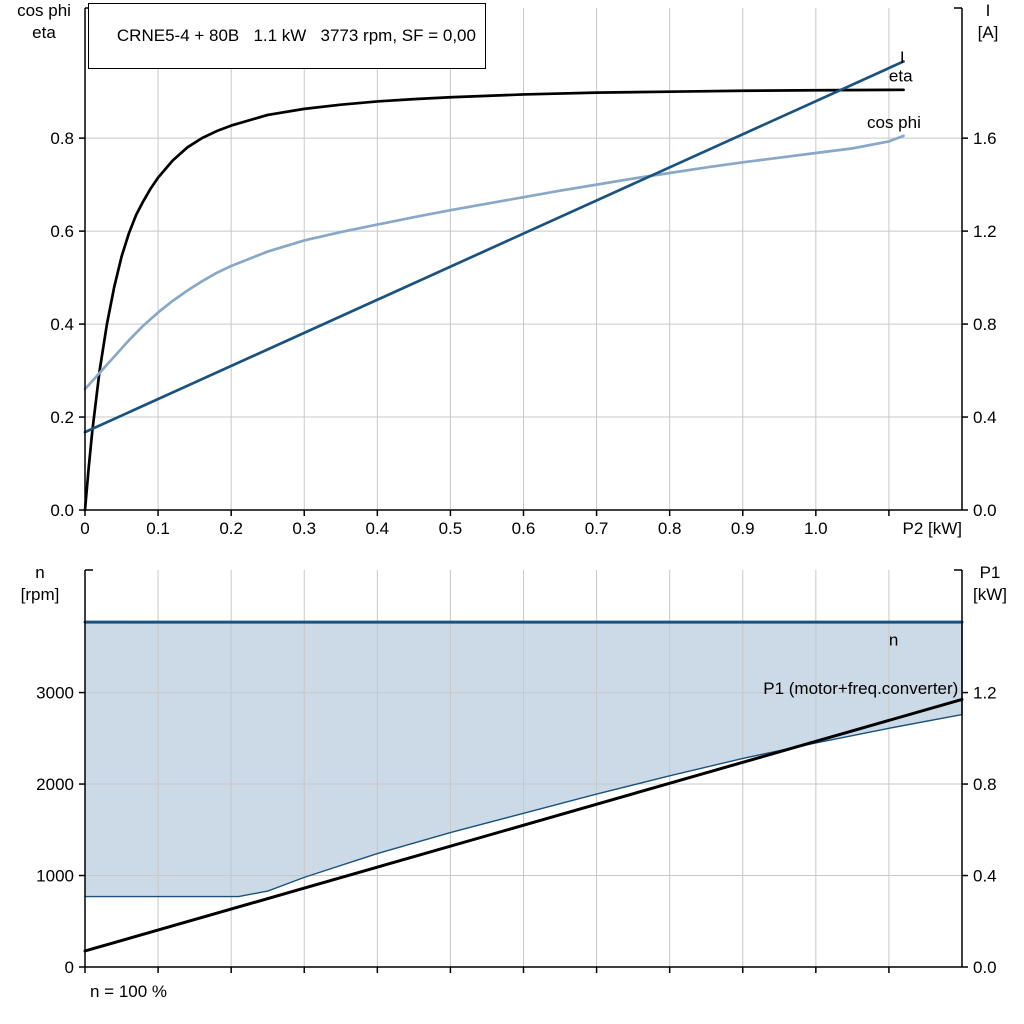 This screenshot has height=1024, width=1024. I want to click on curve-label-n: n, so click(893, 640).